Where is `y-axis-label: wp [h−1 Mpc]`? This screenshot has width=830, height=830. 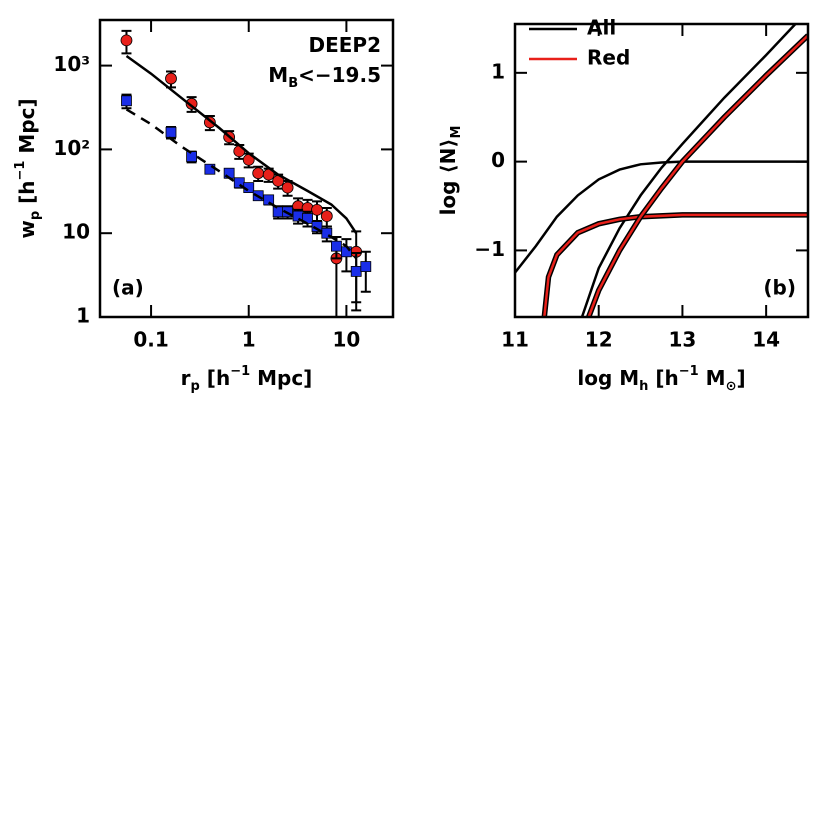 y-axis-label: wp [h−1 Mpc] is located at coordinates (28, 168).